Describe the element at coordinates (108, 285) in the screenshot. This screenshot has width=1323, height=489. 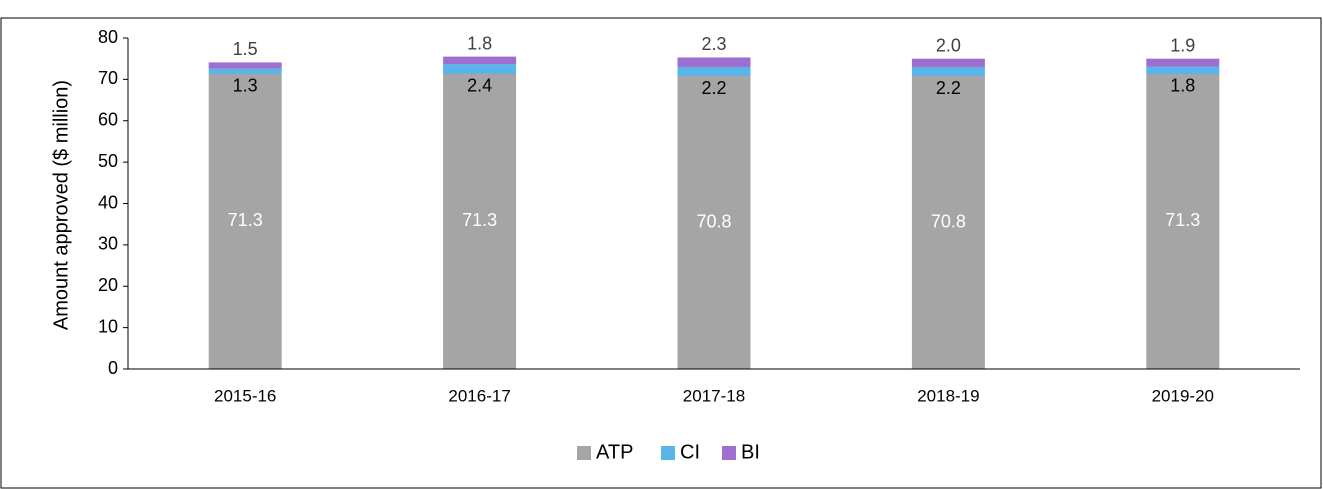
I see `y-tick-label: 20` at that location.